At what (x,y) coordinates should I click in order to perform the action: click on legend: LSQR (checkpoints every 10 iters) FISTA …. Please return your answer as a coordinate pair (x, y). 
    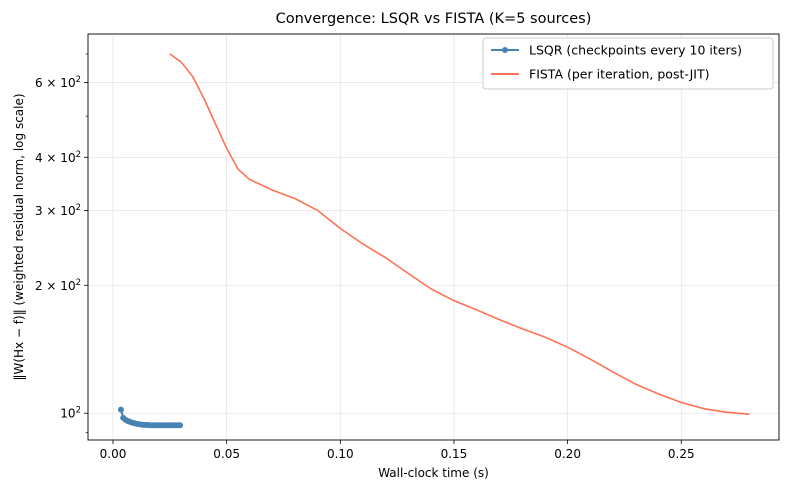
    Looking at the image, I should click on (628, 63).